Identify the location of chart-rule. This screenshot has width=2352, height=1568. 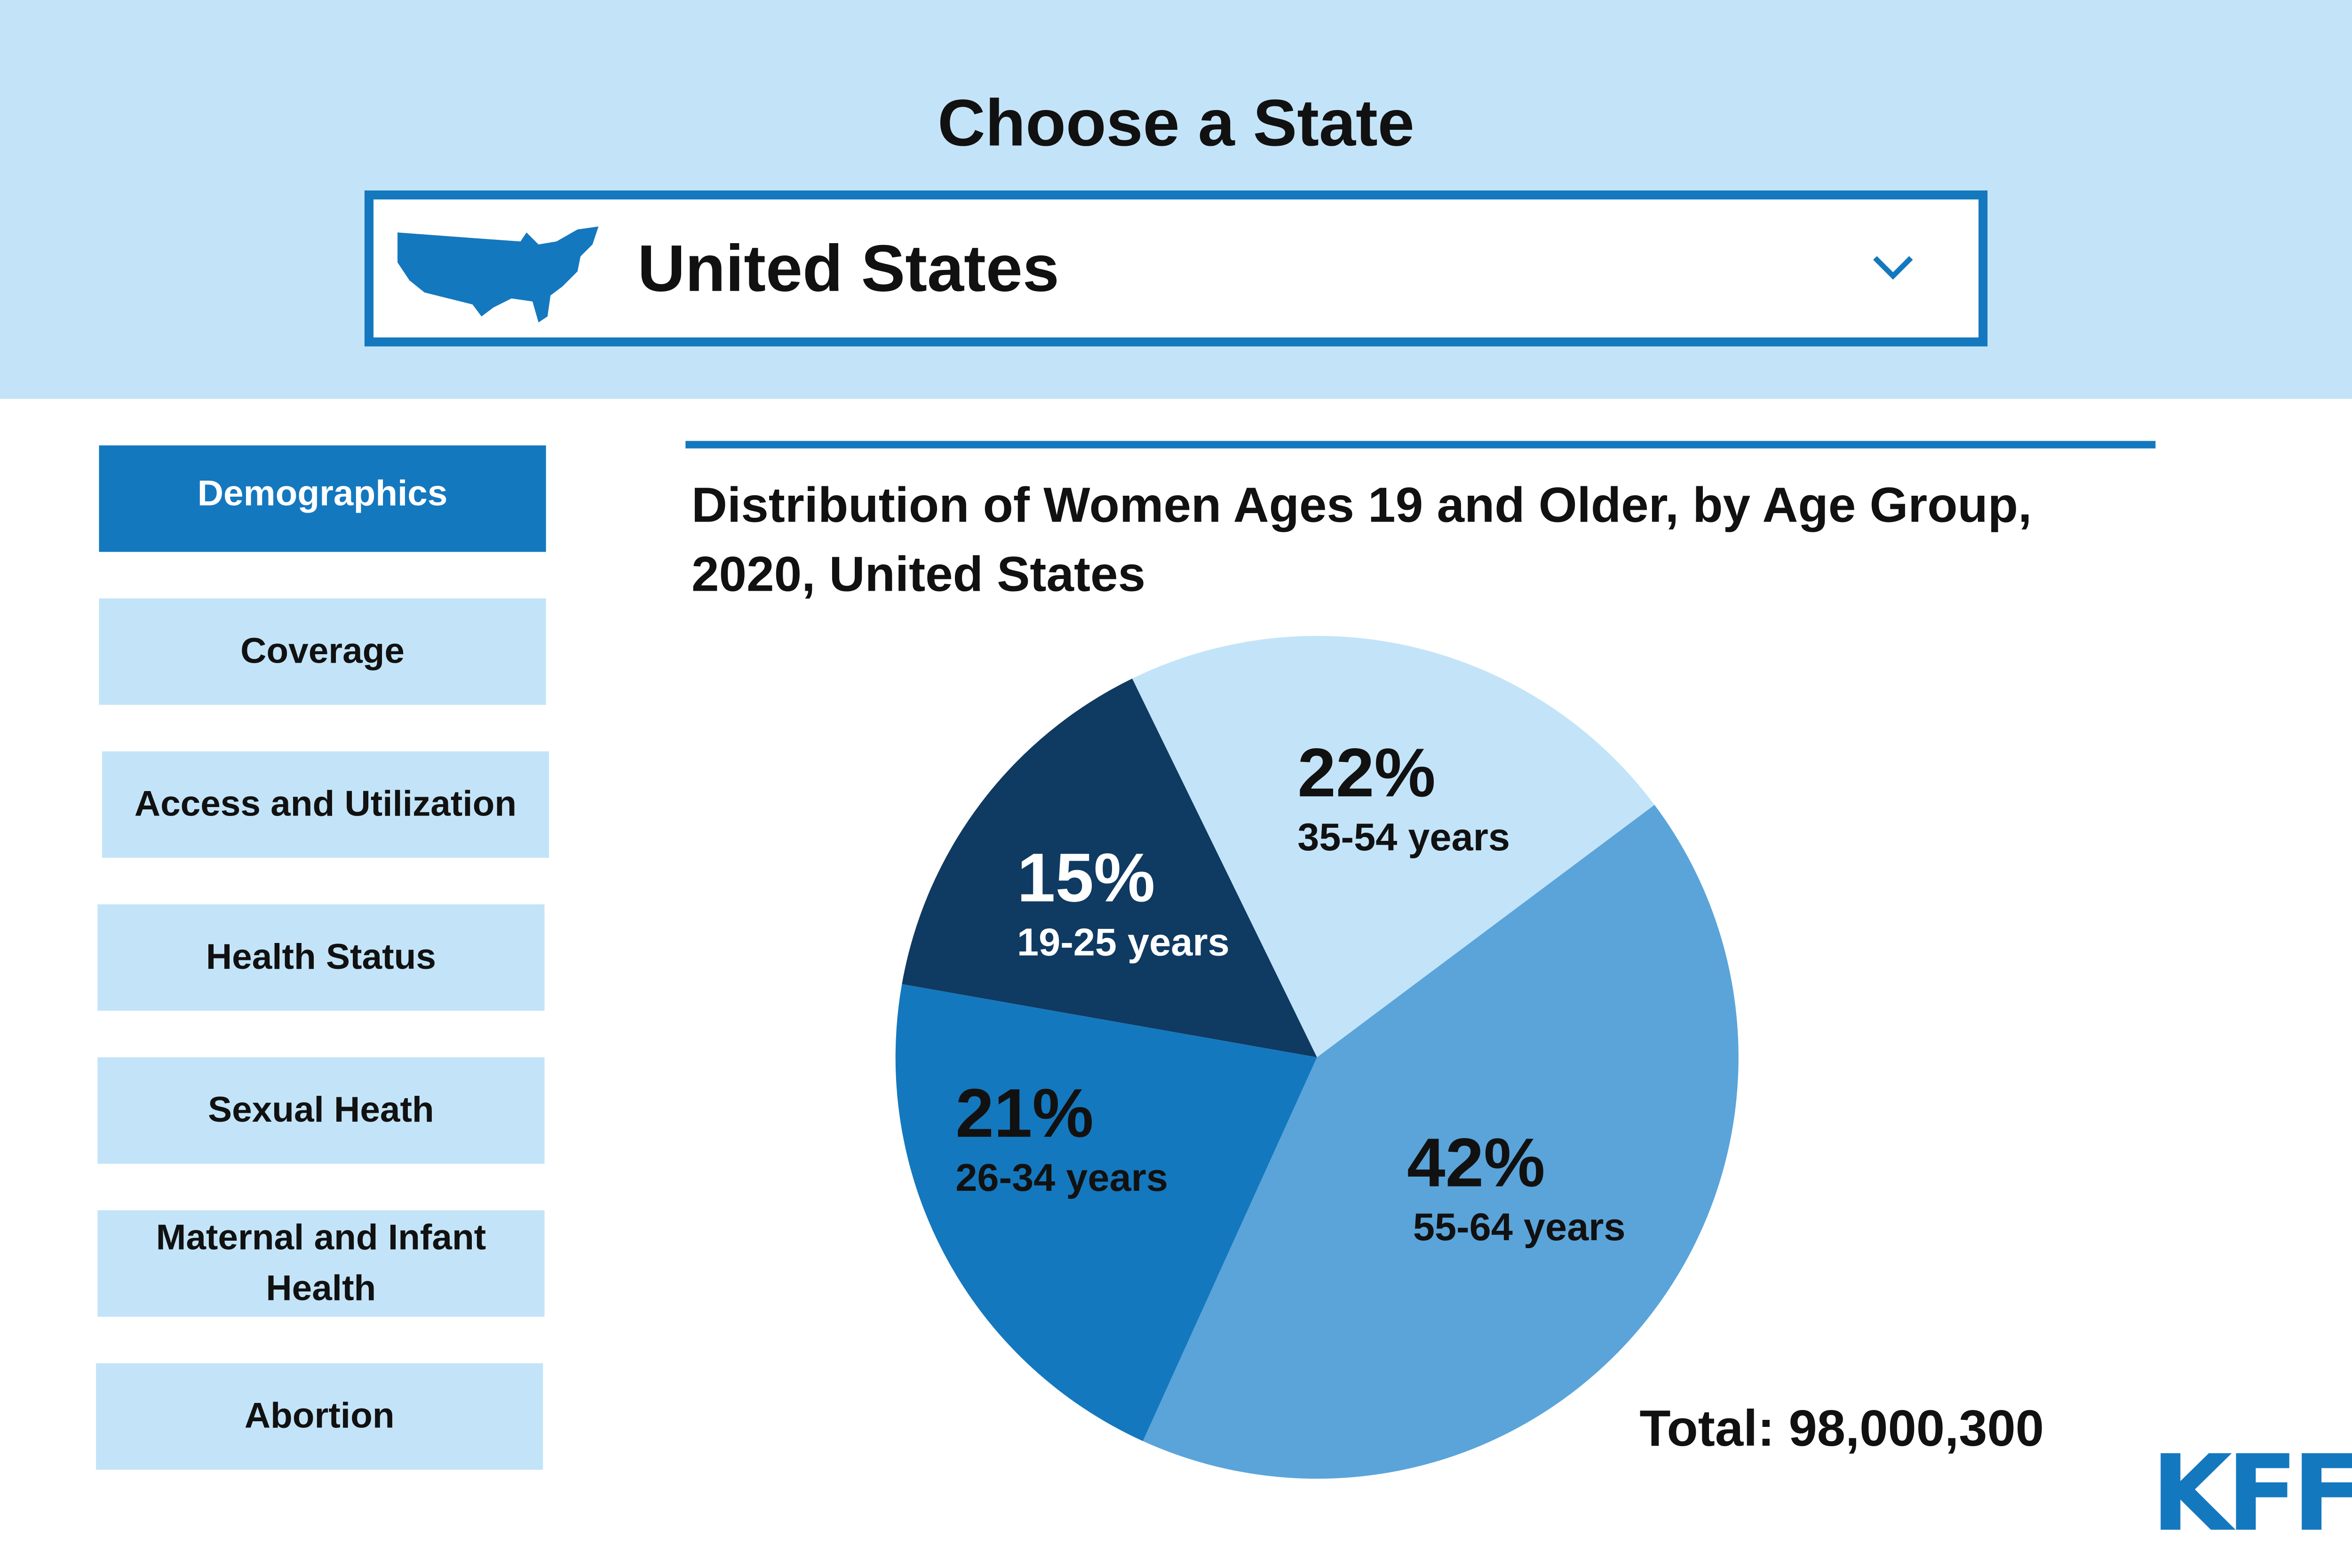
(1420, 445).